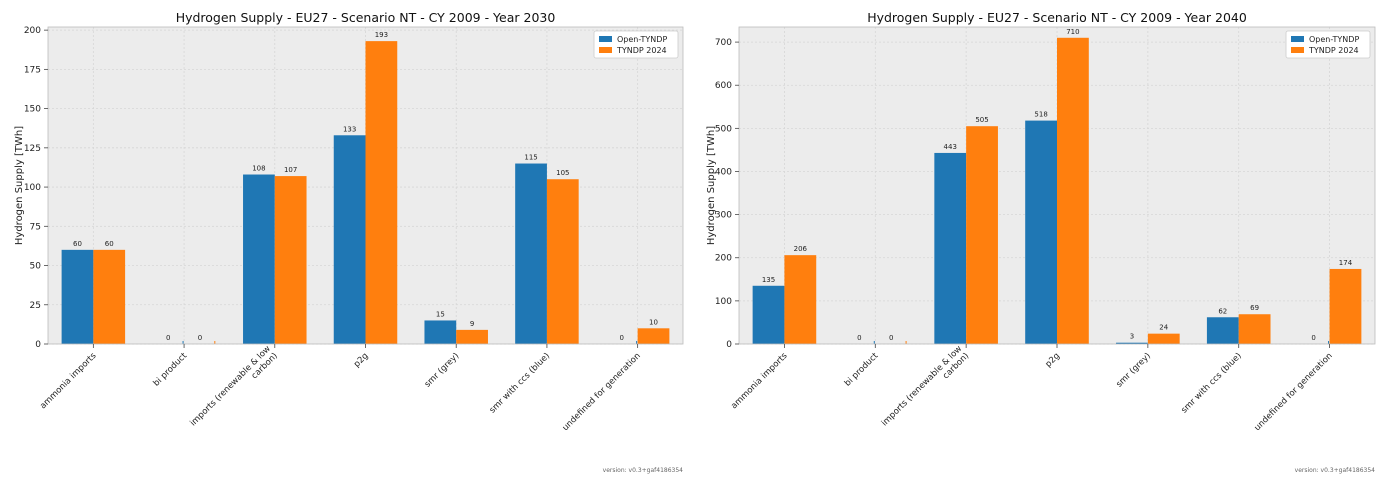  I want to click on data-label: 133, so click(349, 129).